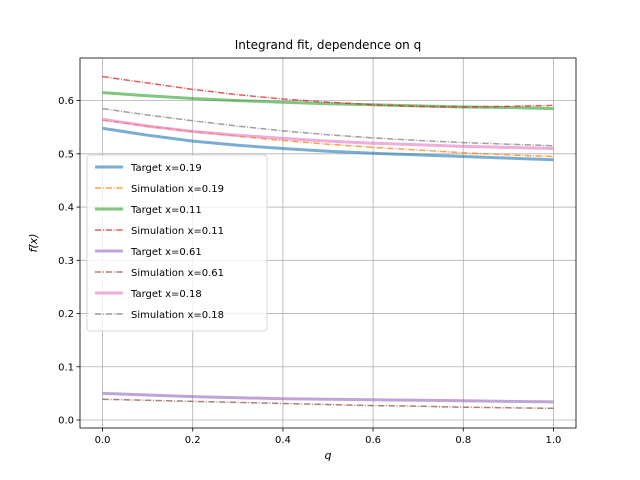 Image resolution: width=640 pixels, height=480 pixels. Describe the element at coordinates (166, 294) in the screenshot. I see `legend-label-7: Target x=0.18` at that location.